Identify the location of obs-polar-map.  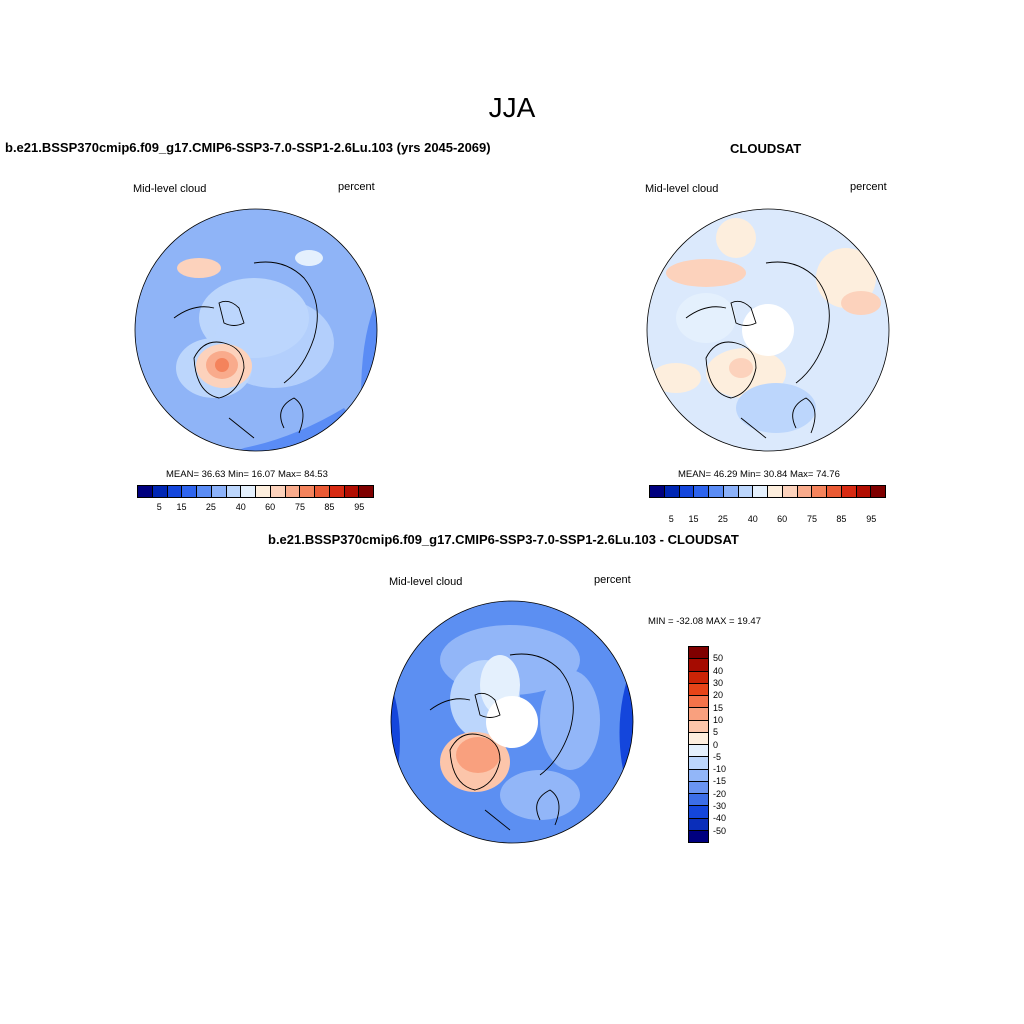
(768, 330).